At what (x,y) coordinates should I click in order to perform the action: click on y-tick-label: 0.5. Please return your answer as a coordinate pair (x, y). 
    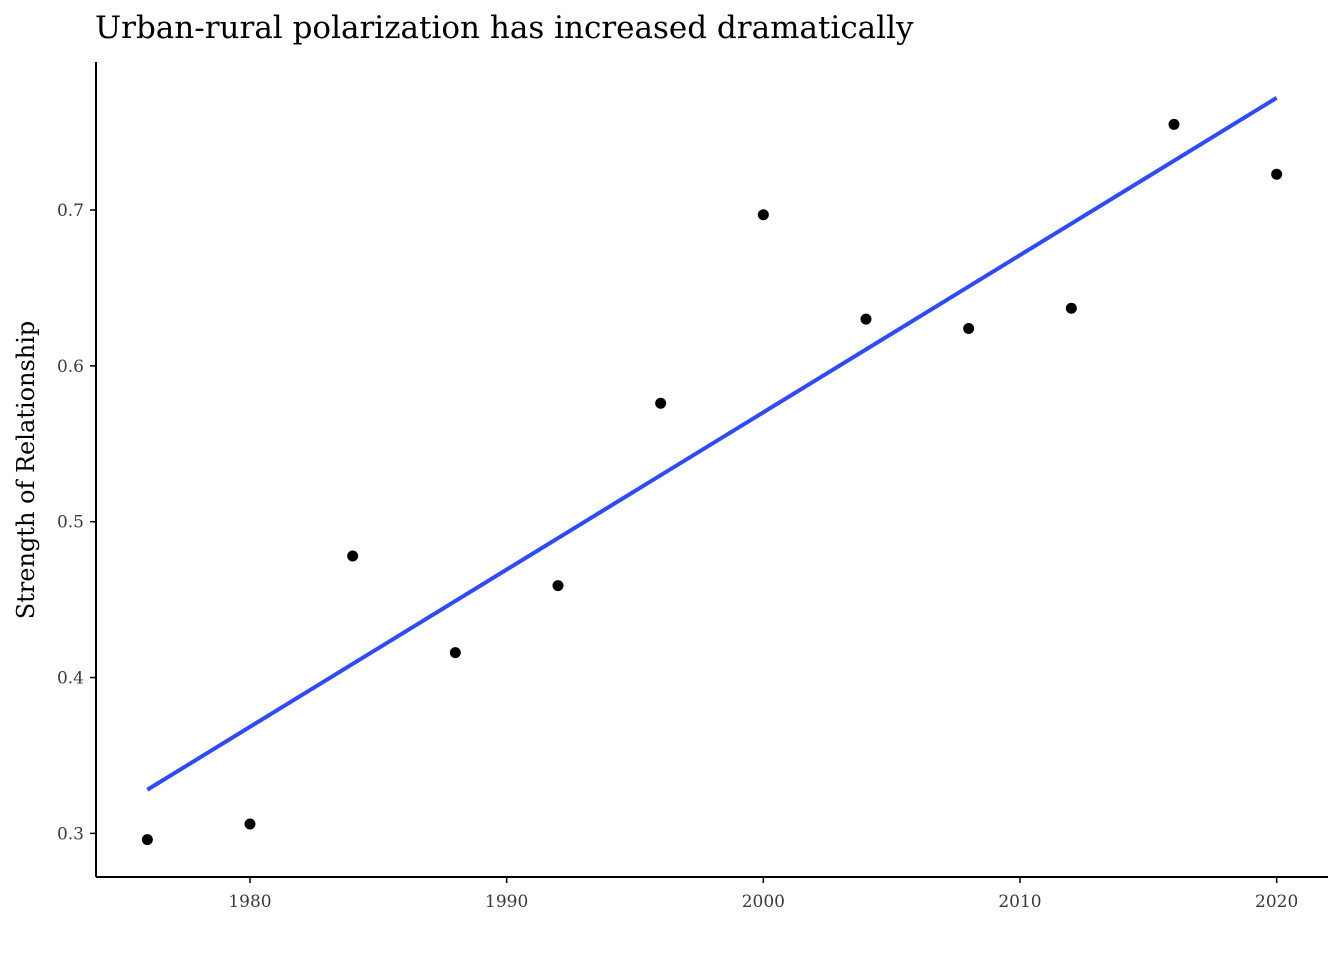
    Looking at the image, I should click on (70, 523).